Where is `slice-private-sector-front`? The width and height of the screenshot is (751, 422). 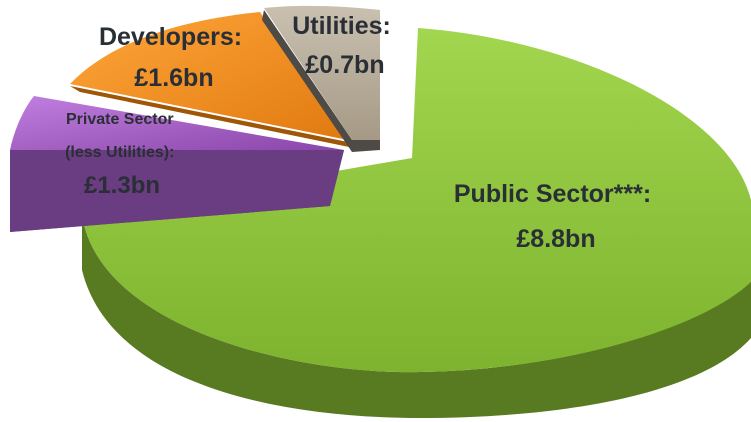
slice-private-sector-front is located at coordinates (177, 191).